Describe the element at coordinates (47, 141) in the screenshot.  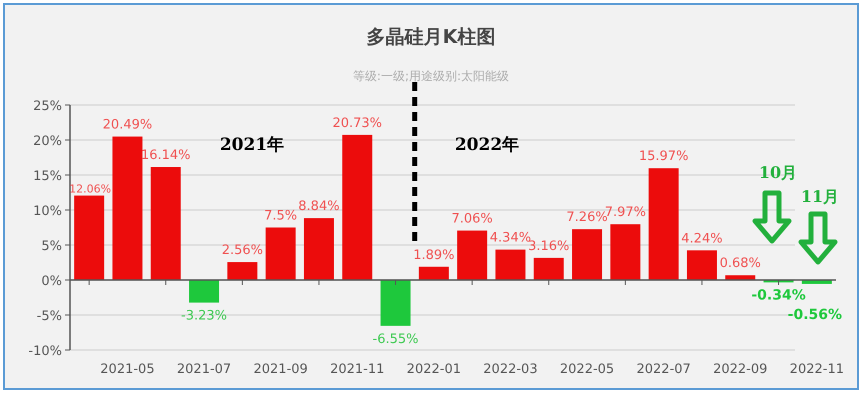
I see `y-tick-label: 20%` at that location.